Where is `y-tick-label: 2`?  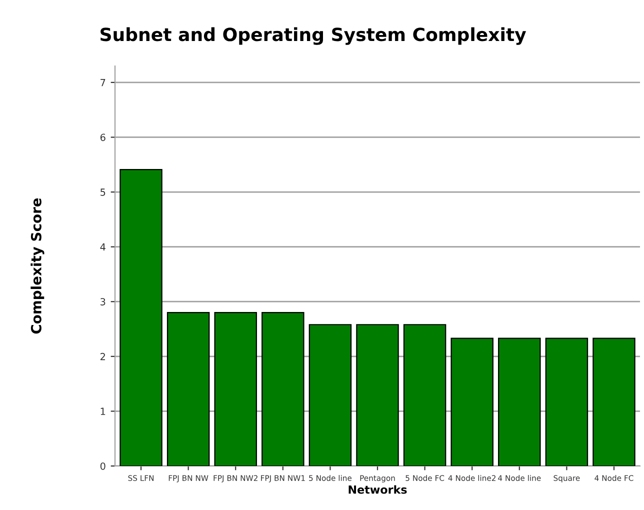 y-tick-label: 2 is located at coordinates (102, 356).